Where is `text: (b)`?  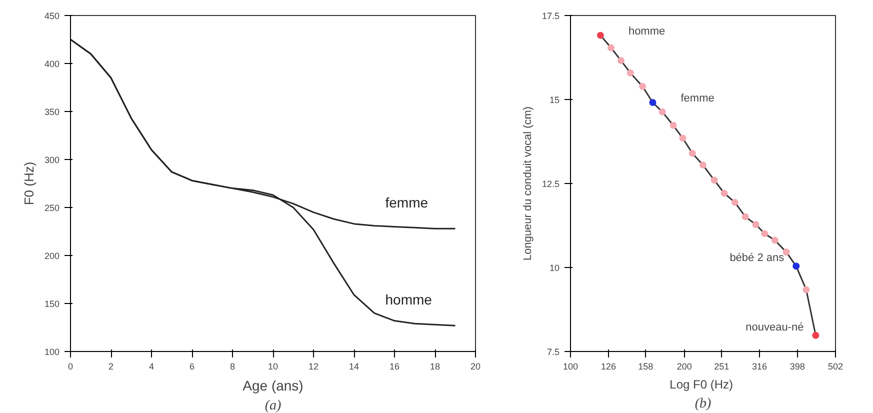
text: (b) is located at coordinates (703, 404).